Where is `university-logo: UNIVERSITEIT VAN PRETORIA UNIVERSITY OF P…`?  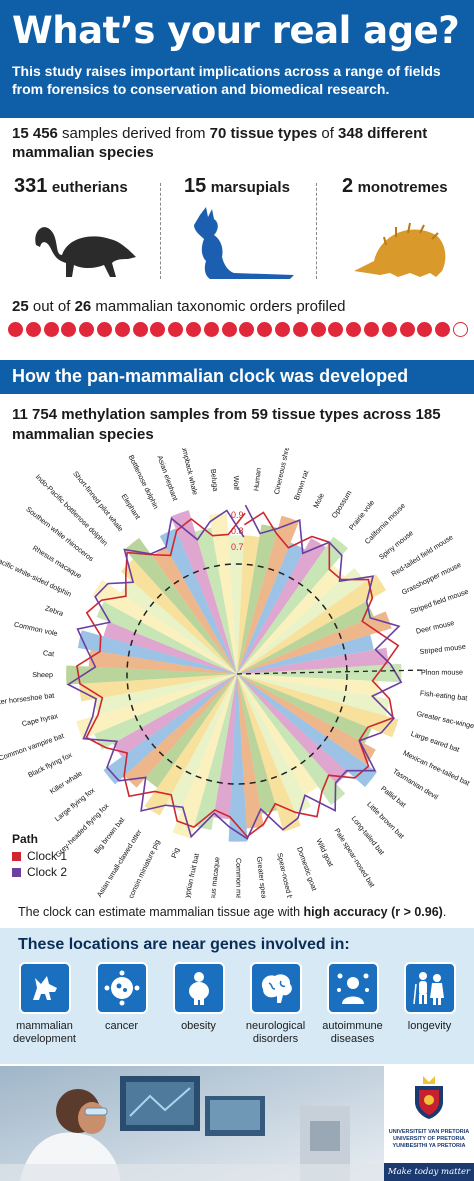
university-logo: UNIVERSITEIT VAN PRETORIA UNIVERSITY OF P… is located at coordinates (429, 1123).